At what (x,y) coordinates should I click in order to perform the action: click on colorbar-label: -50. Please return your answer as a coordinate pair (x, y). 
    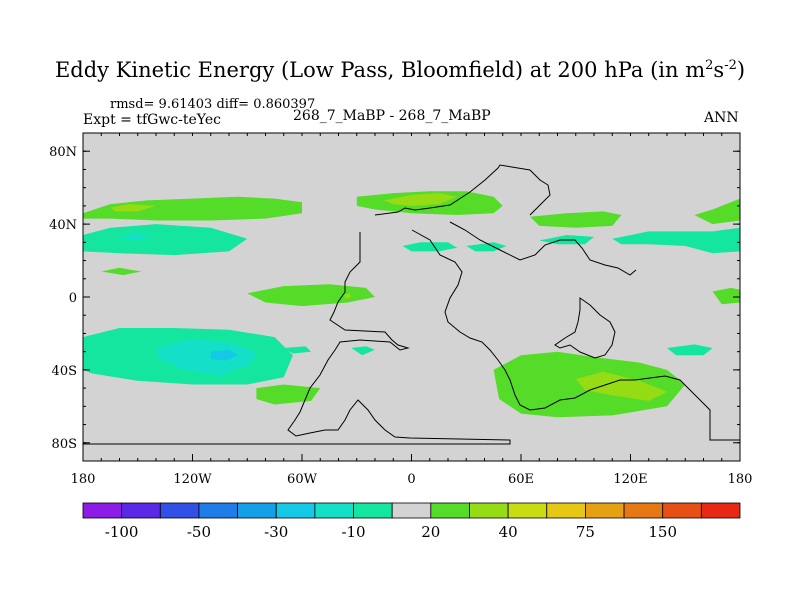
    Looking at the image, I should click on (199, 532).